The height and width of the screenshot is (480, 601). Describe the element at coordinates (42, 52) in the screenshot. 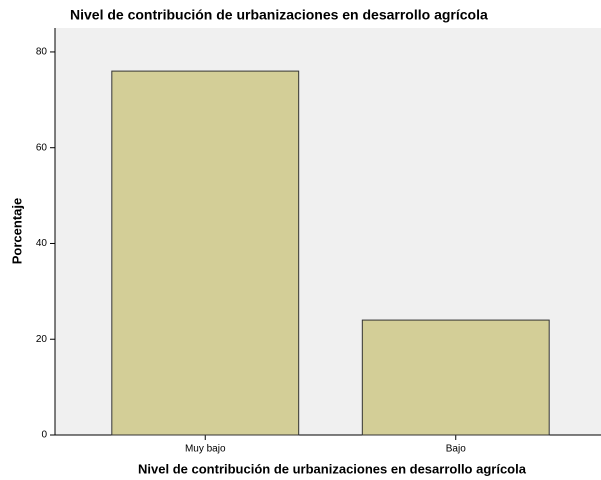

I see `y-tick-label: 80` at that location.